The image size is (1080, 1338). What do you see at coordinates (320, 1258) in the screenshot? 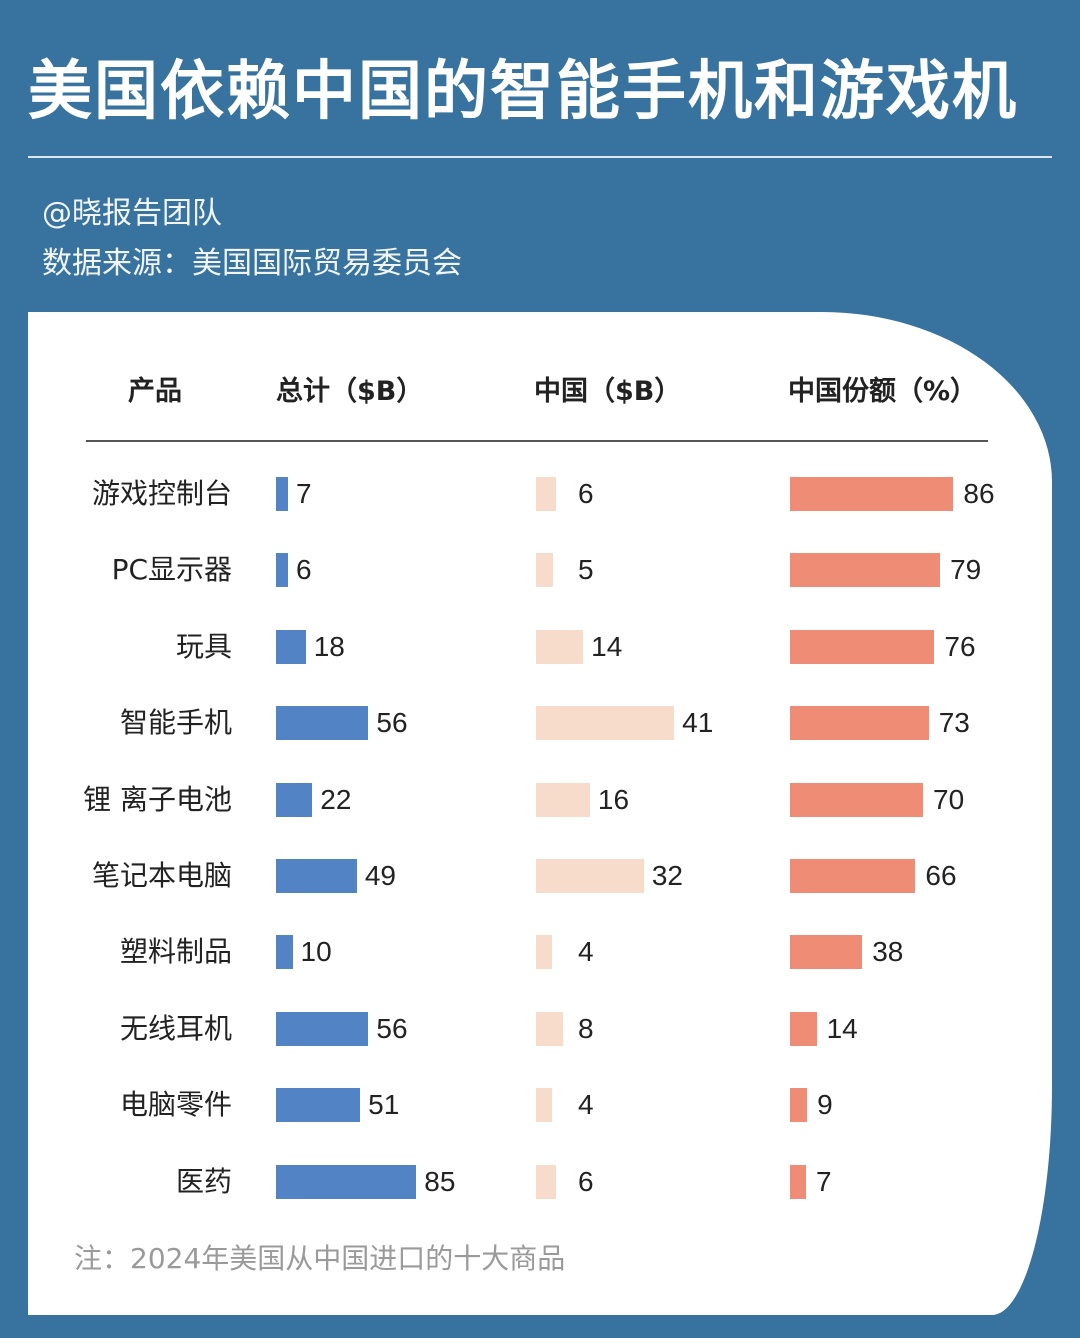
I see `footnote: 注：2024年美国从中国进口的十大商品` at bounding box center [320, 1258].